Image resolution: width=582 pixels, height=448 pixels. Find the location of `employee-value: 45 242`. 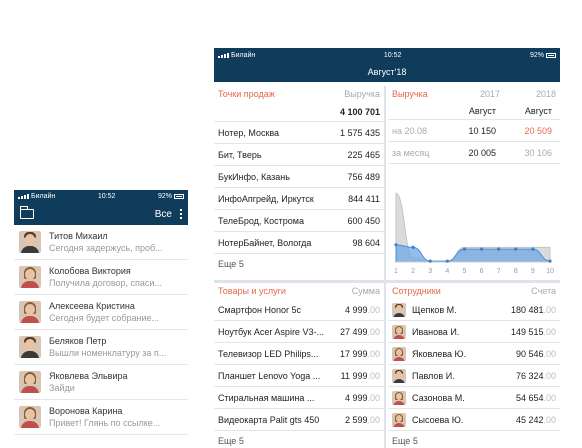

employee-value: 45 242 is located at coordinates (529, 419).